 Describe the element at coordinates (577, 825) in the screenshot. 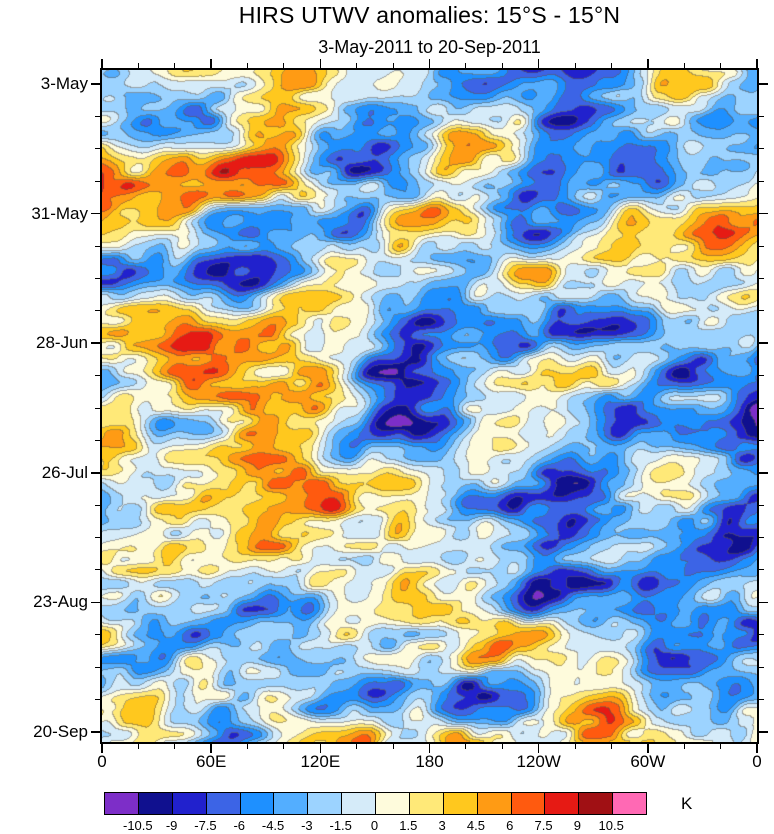

I see `colorbar-tick-label: 9` at that location.